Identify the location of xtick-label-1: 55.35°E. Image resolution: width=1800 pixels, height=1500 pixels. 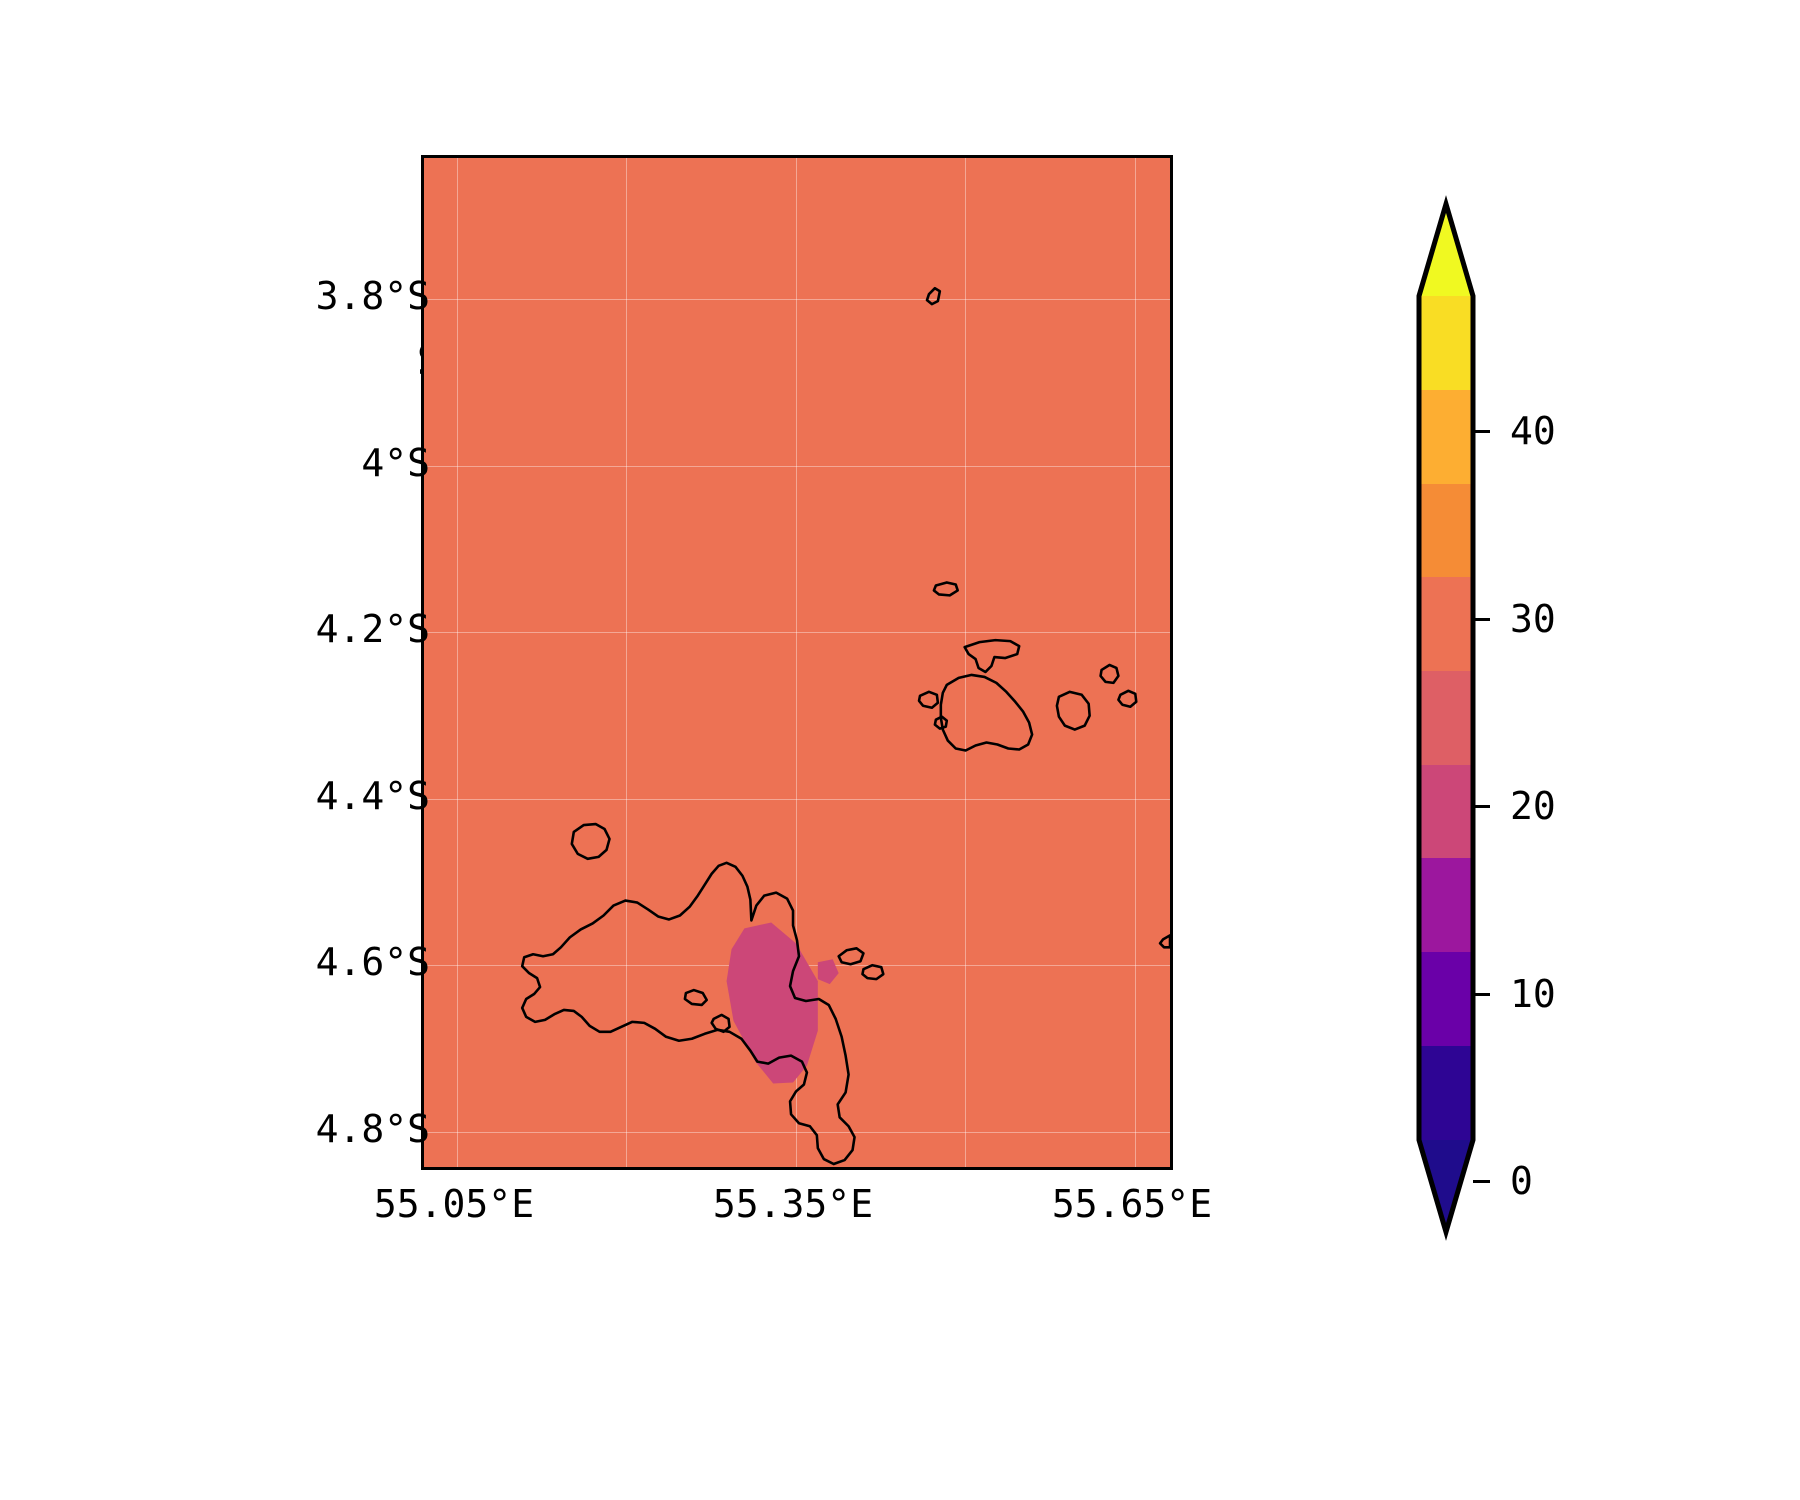
(793, 1204).